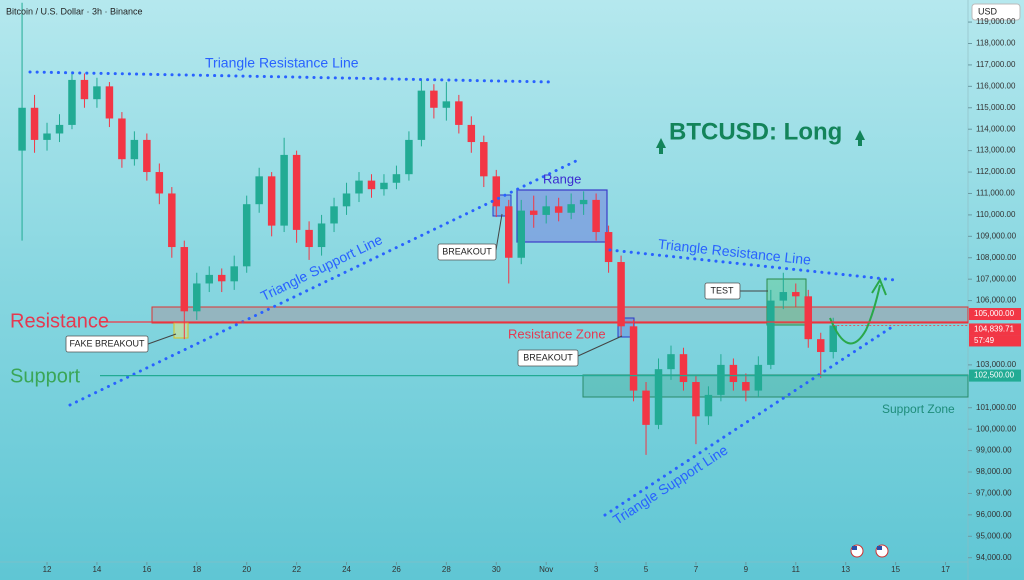  What do you see at coordinates (996, 21) in the screenshot?
I see `y-tick-label: 119,000.00` at bounding box center [996, 21].